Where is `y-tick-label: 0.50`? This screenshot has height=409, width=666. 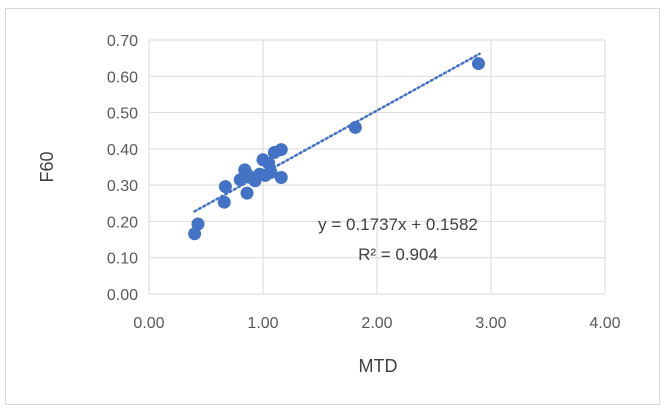 y-tick-label: 0.50 is located at coordinates (122, 114).